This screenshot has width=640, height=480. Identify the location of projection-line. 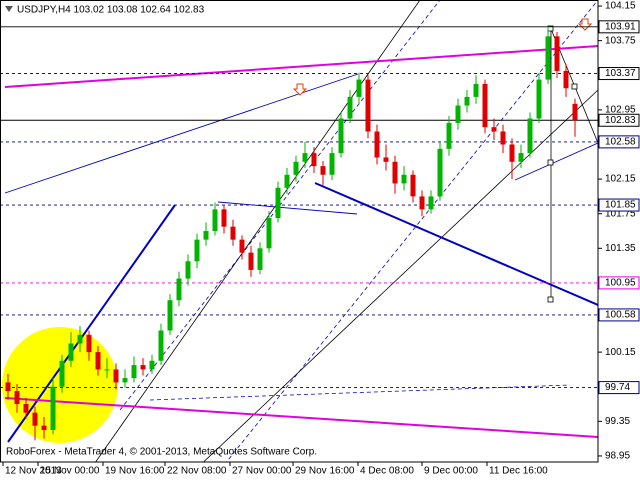
(586, 115).